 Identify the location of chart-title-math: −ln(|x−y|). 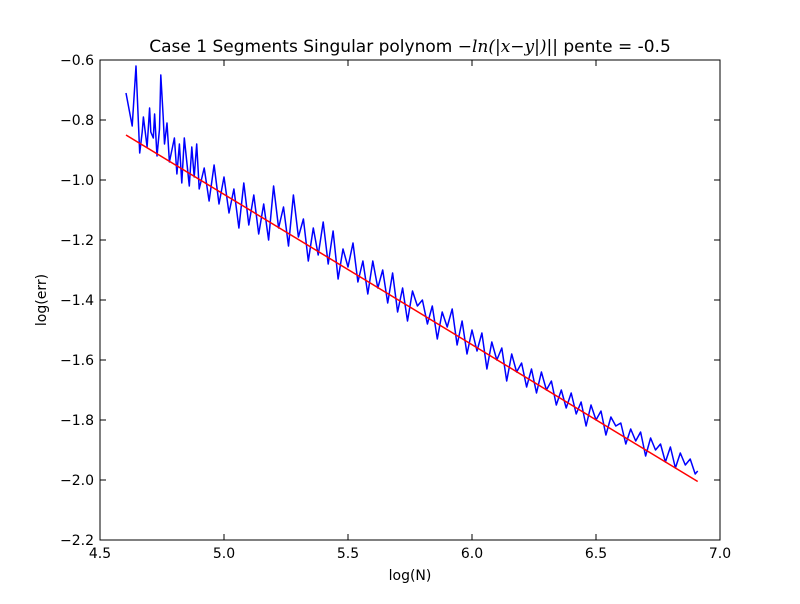
(502, 47).